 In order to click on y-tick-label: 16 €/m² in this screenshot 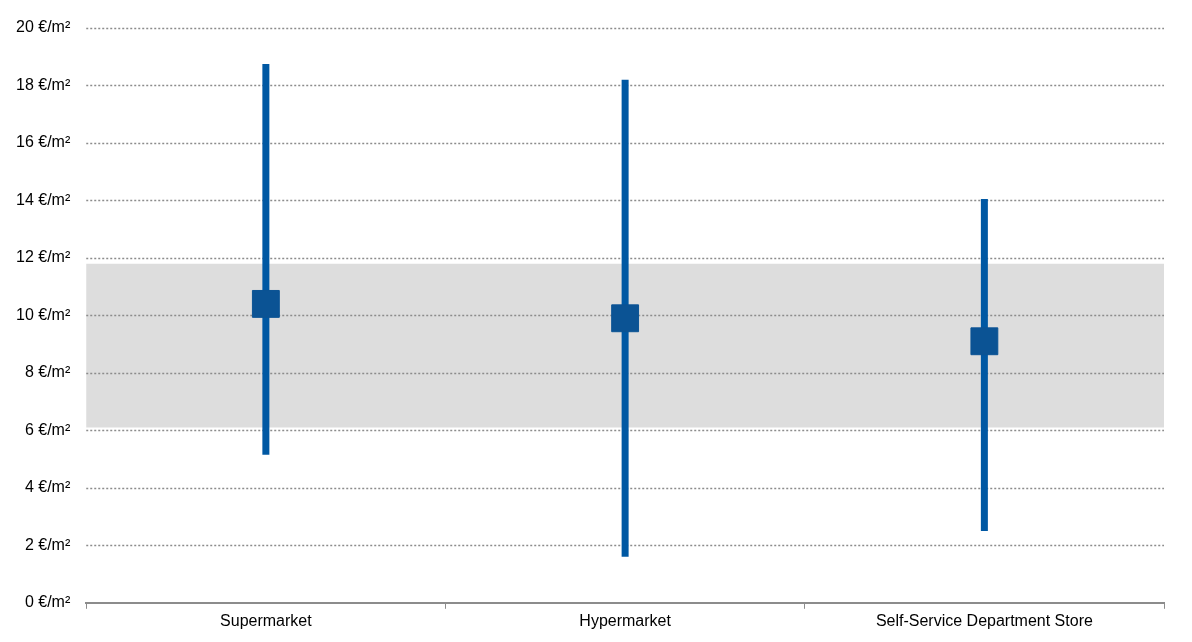, I will do `click(43, 142)`.